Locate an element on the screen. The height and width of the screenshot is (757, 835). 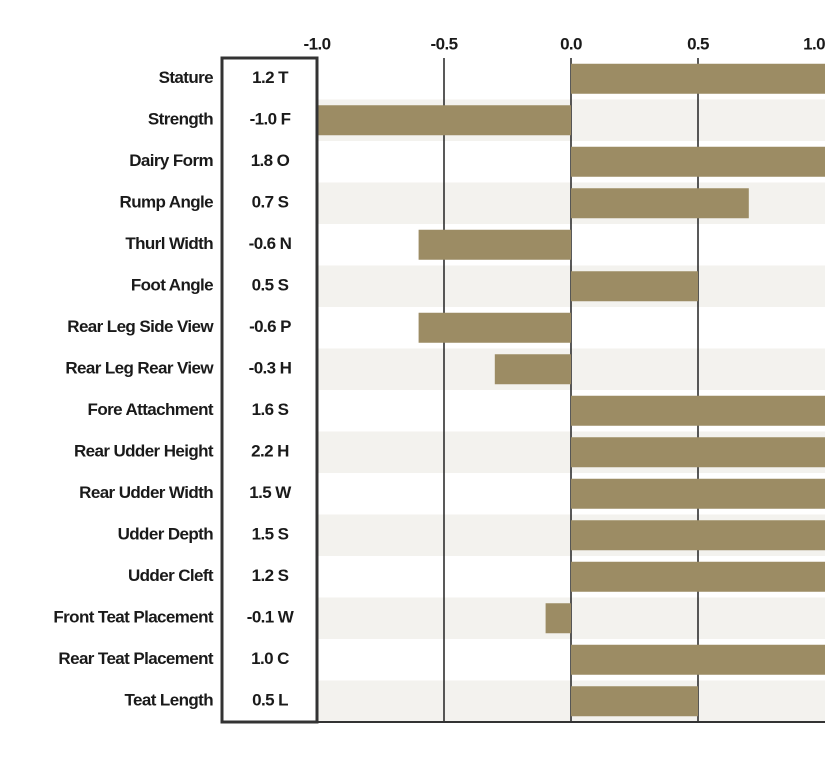
category-label: Rear Udder Width is located at coordinates (146, 492).